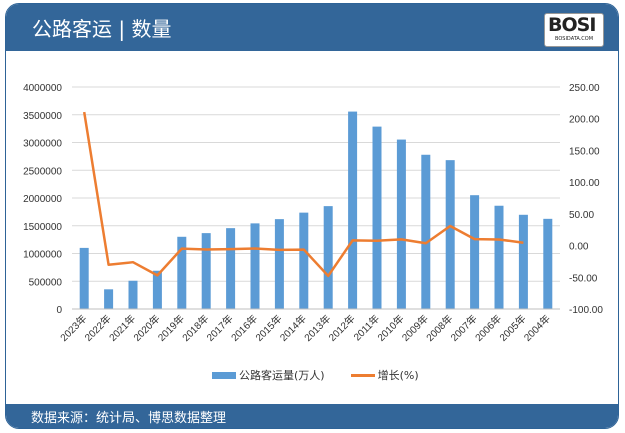 Image resolution: width=625 pixels, height=433 pixels. What do you see at coordinates (195, 328) in the screenshot?
I see `x-axis-tick: 2018年` at bounding box center [195, 328].